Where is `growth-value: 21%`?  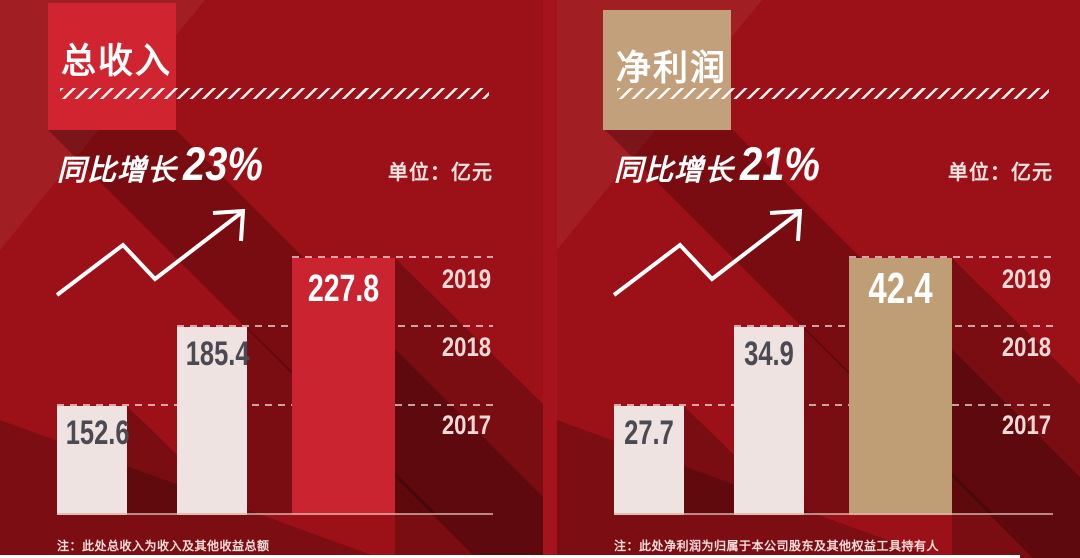 growth-value: 21% is located at coordinates (780, 163).